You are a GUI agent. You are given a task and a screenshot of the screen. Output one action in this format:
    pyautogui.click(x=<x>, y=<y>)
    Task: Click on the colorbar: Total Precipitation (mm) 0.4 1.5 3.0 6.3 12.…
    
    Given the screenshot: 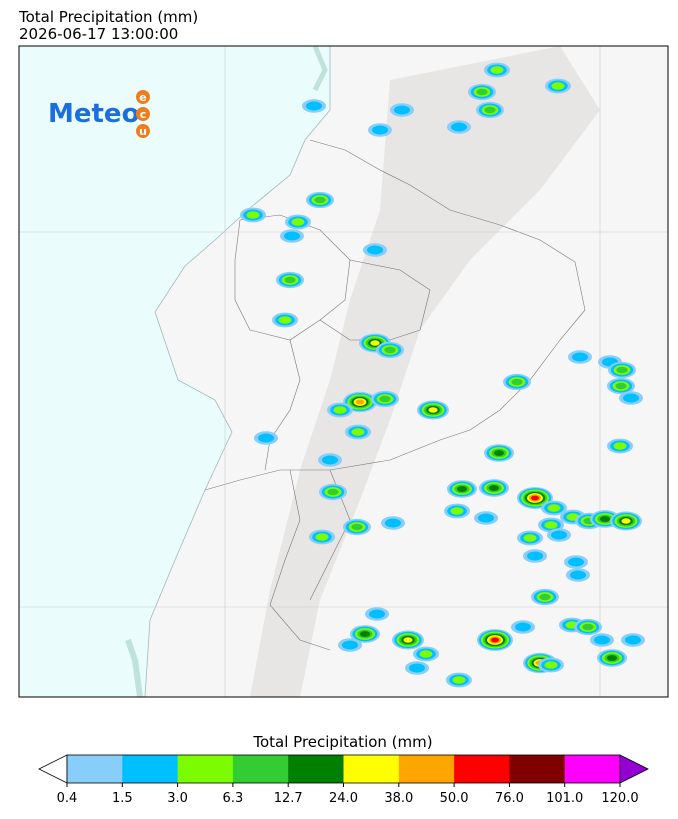 What is the action you would take?
    pyautogui.click(x=343, y=769)
    